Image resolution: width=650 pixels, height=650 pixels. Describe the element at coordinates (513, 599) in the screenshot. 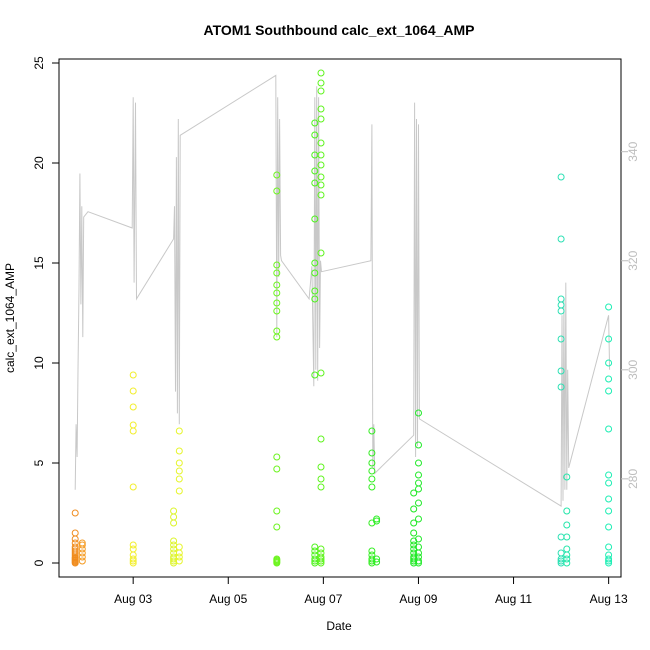

I see `x-tick-label: Aug 11` at that location.